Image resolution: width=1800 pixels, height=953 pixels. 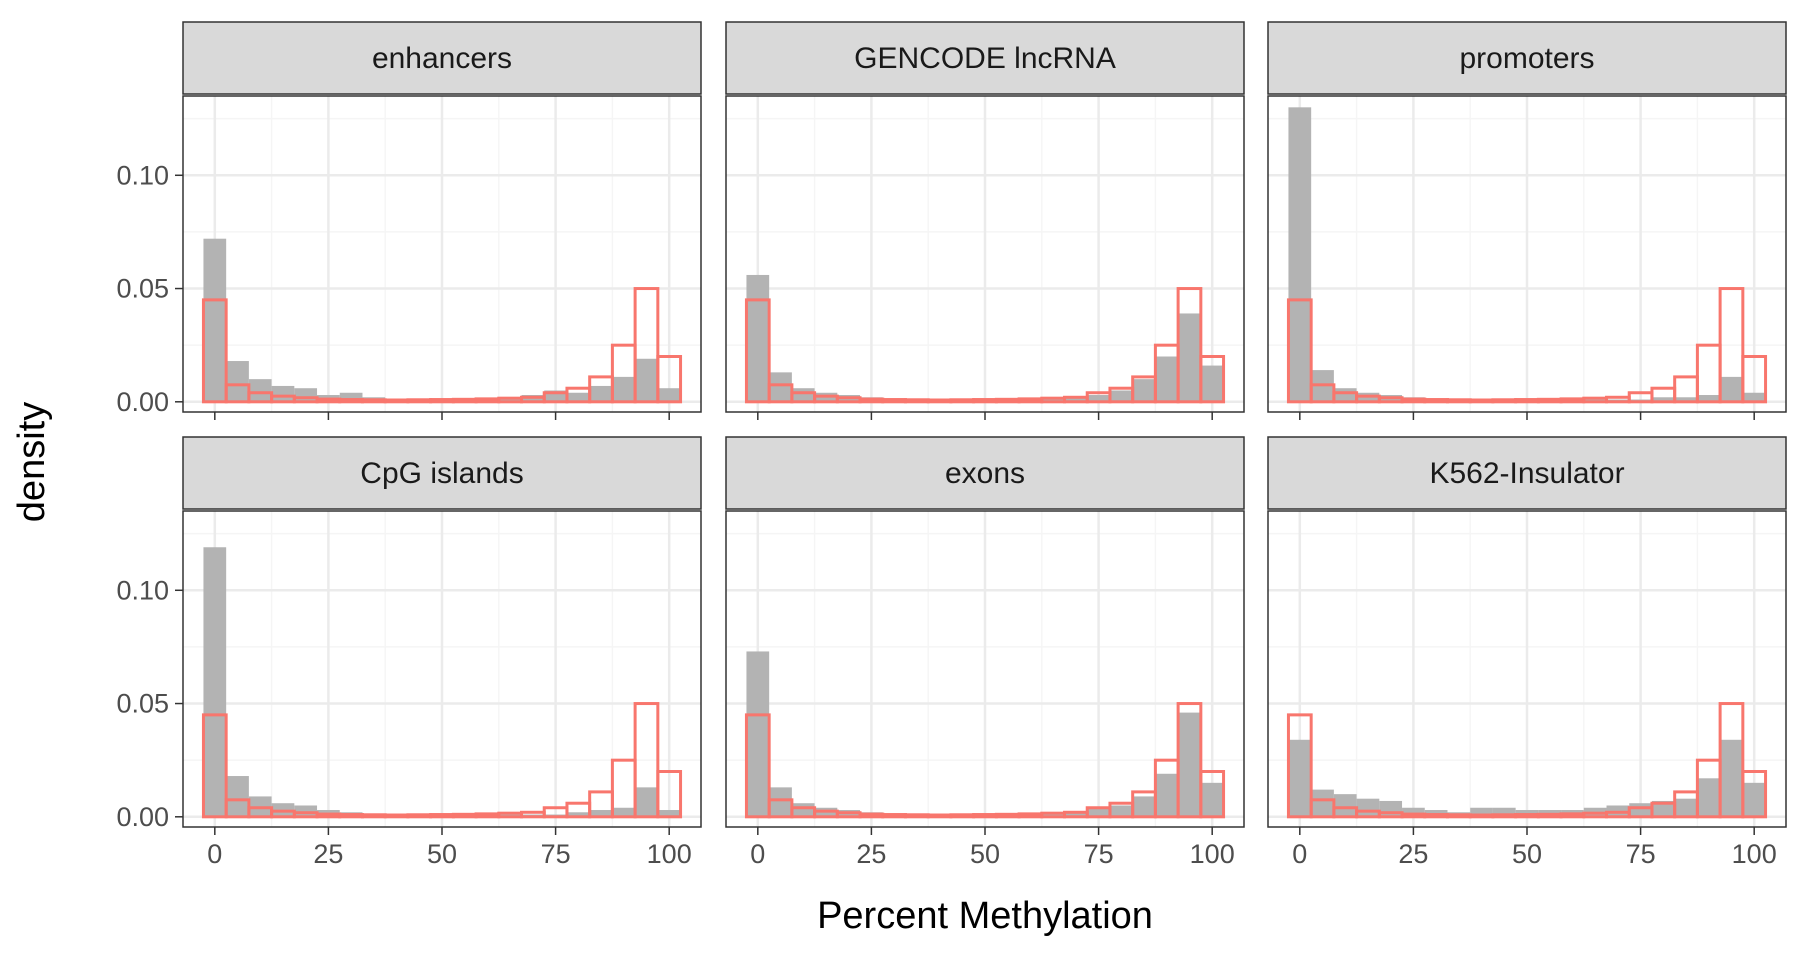 What do you see at coordinates (985, 58) in the screenshot?
I see `facet-strip-label: GENCODE lncRNA` at bounding box center [985, 58].